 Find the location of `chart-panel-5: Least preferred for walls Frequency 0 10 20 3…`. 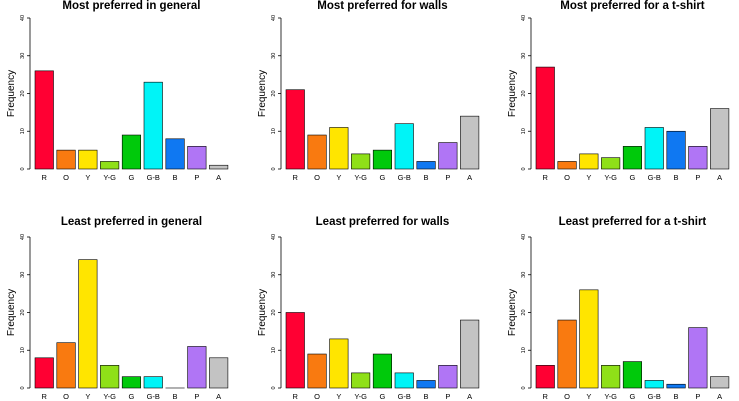

chart-panel-5: Least preferred for walls Frequency 0 10 20 3… is located at coordinates (368, 308).